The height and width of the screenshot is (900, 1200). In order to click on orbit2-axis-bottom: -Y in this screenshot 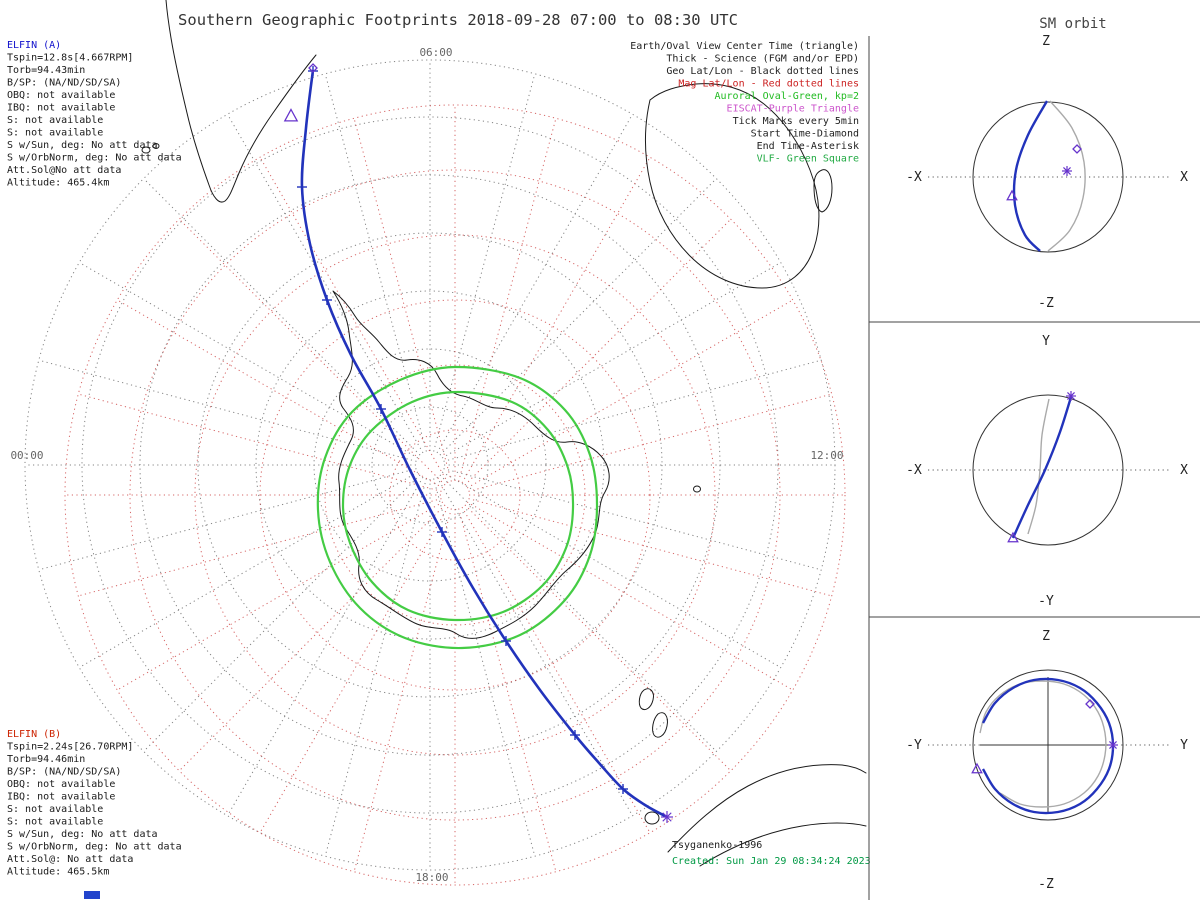, I will do `click(1046, 601)`.